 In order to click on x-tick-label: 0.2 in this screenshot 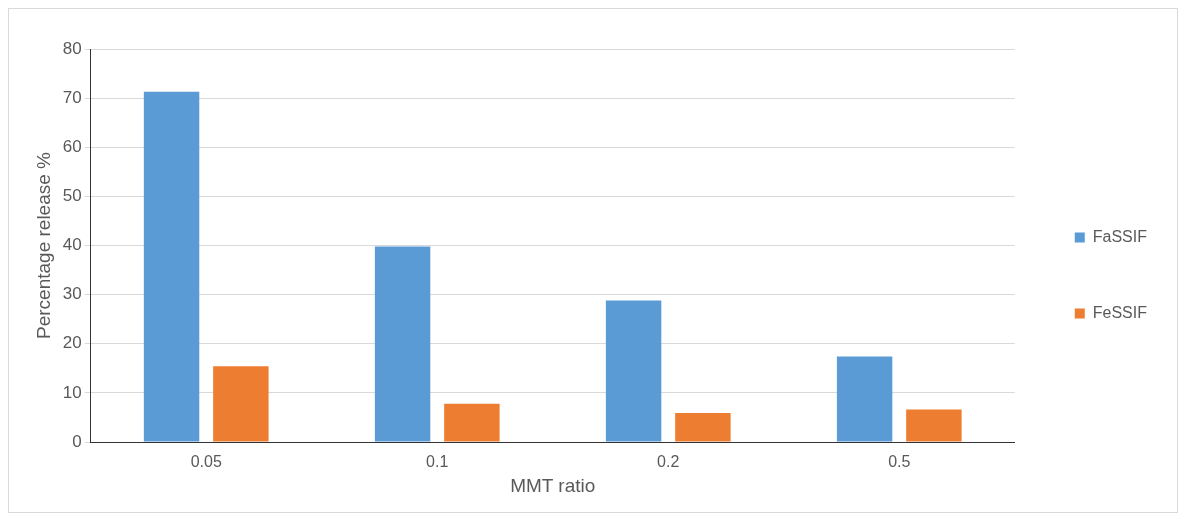, I will do `click(668, 462)`.